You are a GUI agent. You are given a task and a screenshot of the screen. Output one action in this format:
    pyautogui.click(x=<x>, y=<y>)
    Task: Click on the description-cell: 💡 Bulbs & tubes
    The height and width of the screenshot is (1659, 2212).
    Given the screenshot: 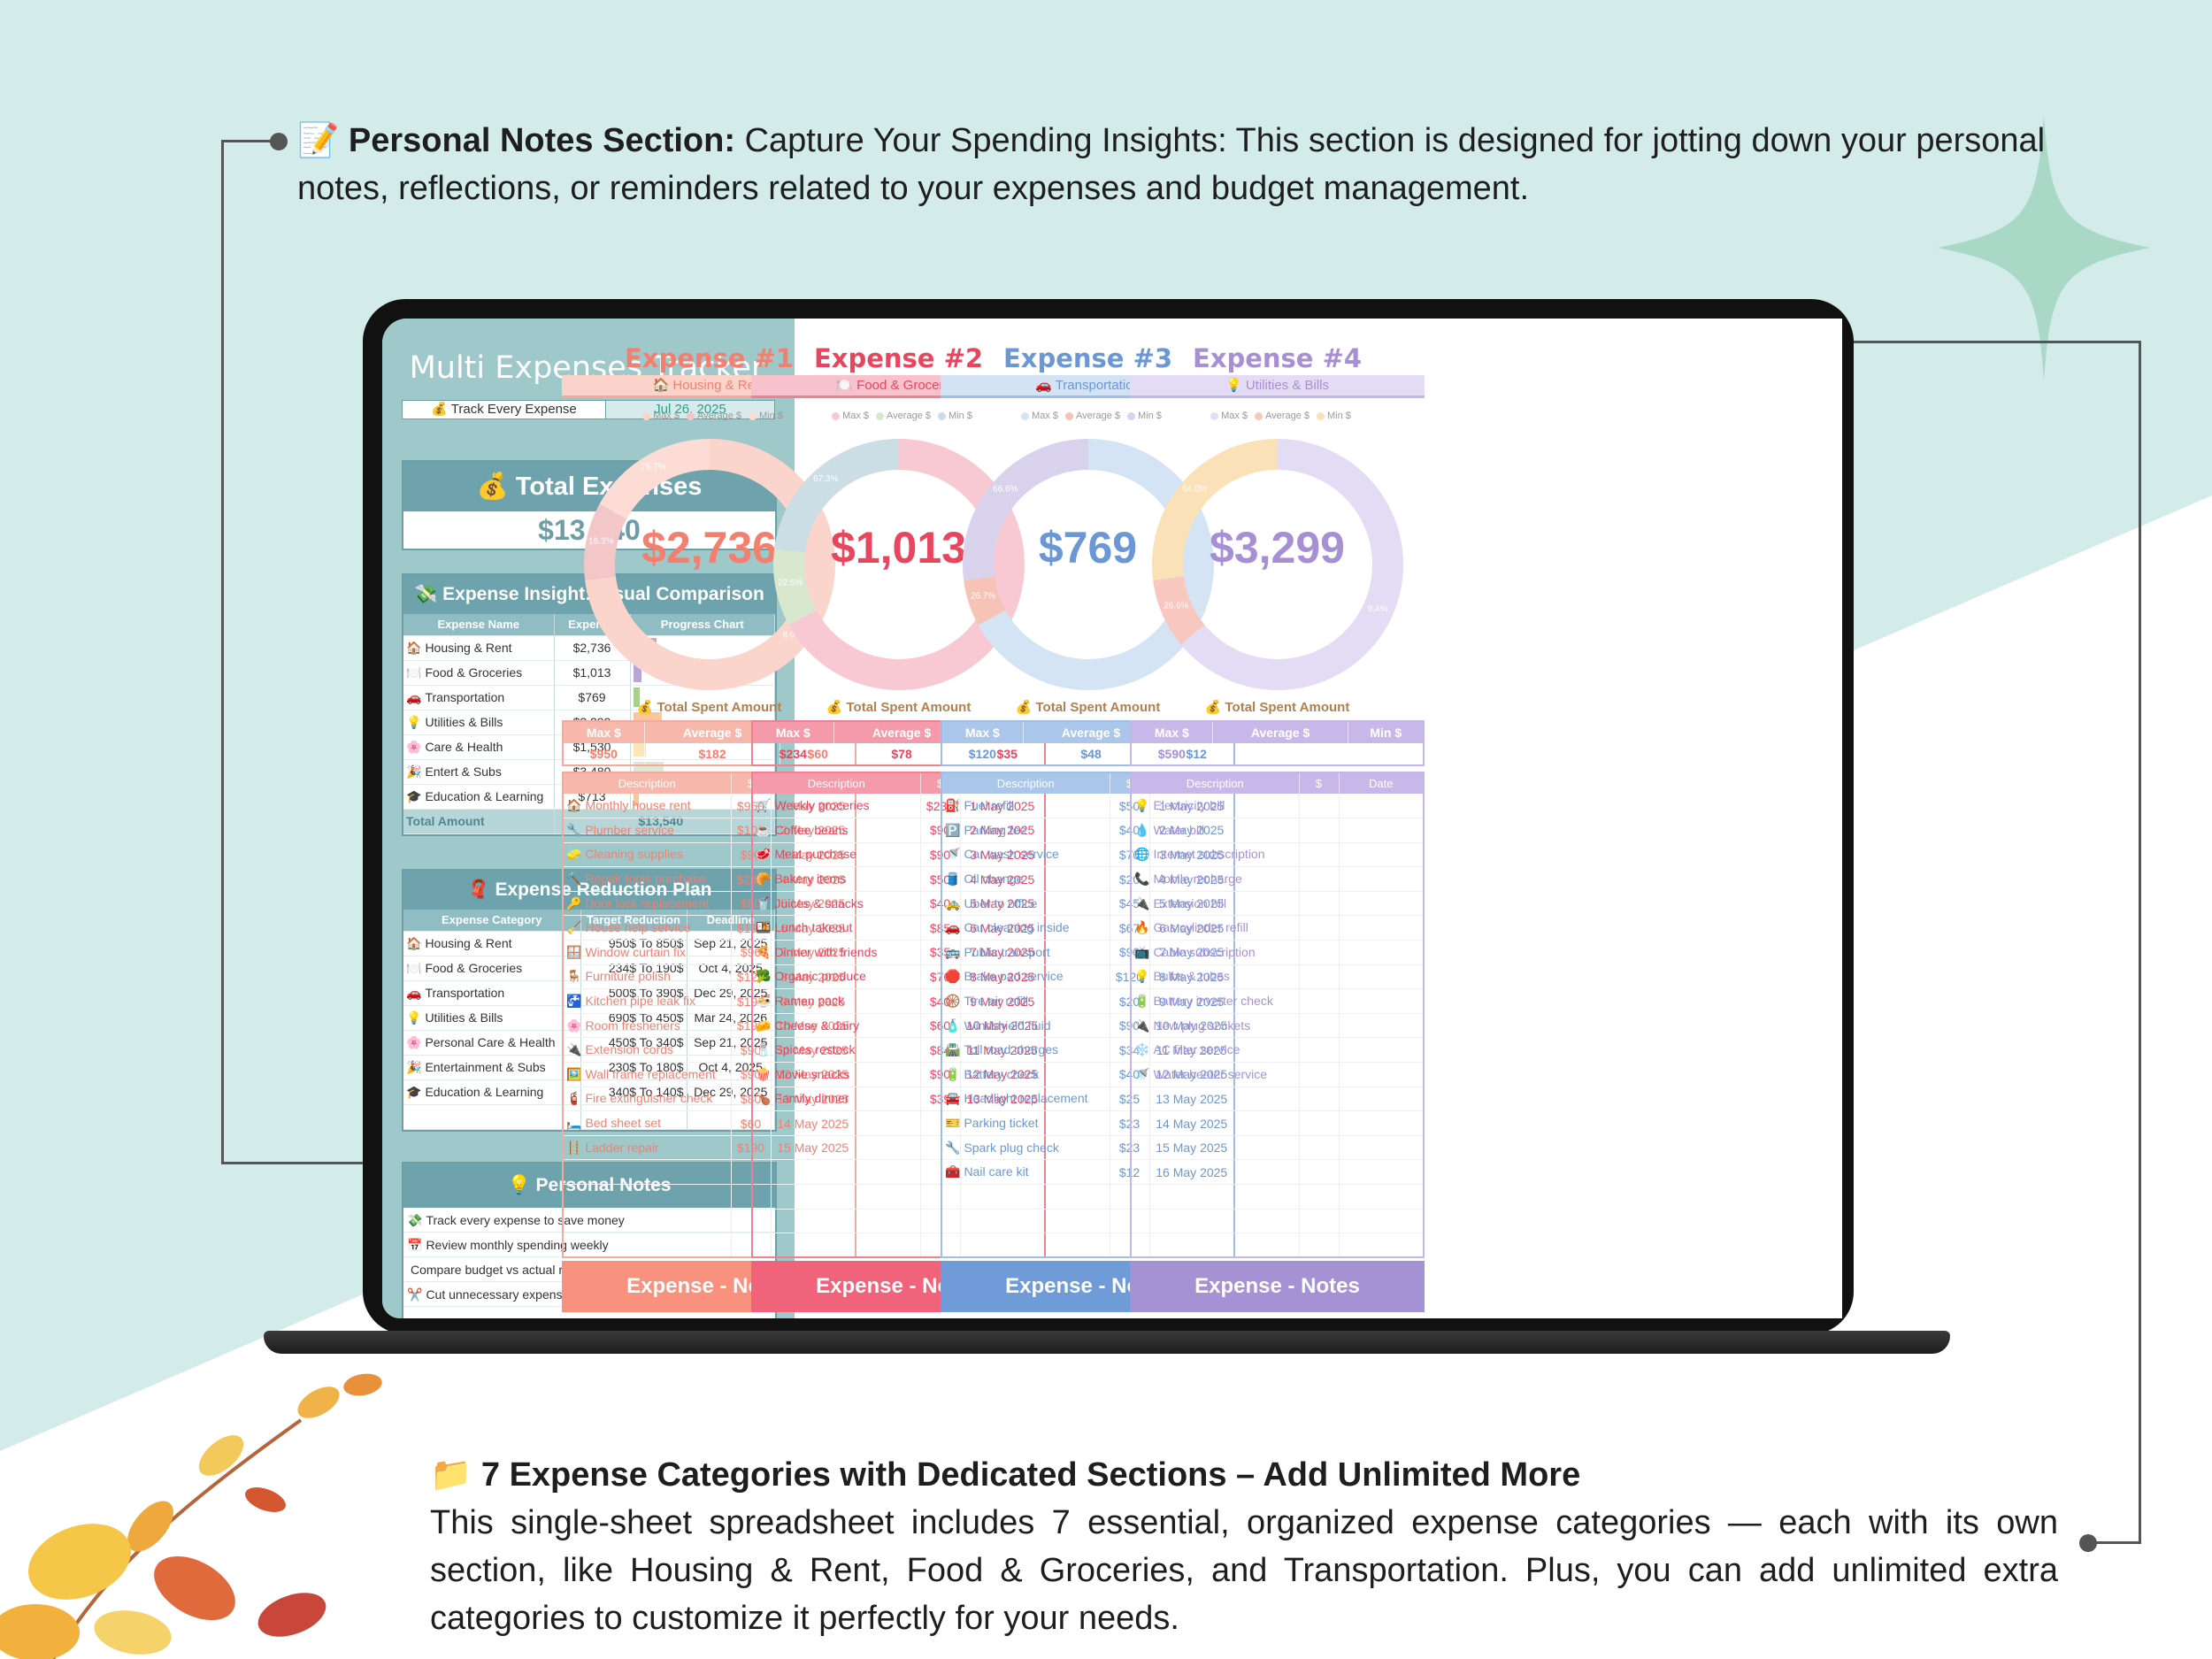 What is the action you would take?
    pyautogui.click(x=1216, y=977)
    